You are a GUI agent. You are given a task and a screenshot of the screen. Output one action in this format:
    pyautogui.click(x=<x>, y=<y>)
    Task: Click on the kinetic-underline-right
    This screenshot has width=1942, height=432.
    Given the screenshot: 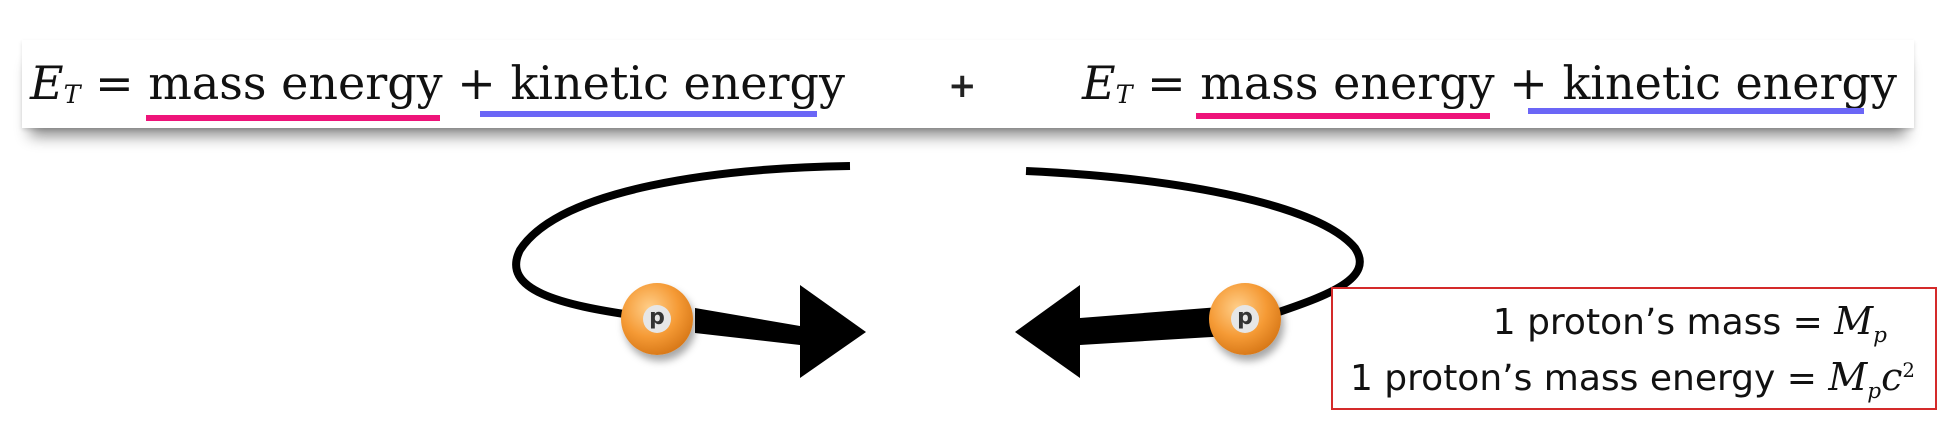 What is the action you would take?
    pyautogui.click(x=1696, y=111)
    